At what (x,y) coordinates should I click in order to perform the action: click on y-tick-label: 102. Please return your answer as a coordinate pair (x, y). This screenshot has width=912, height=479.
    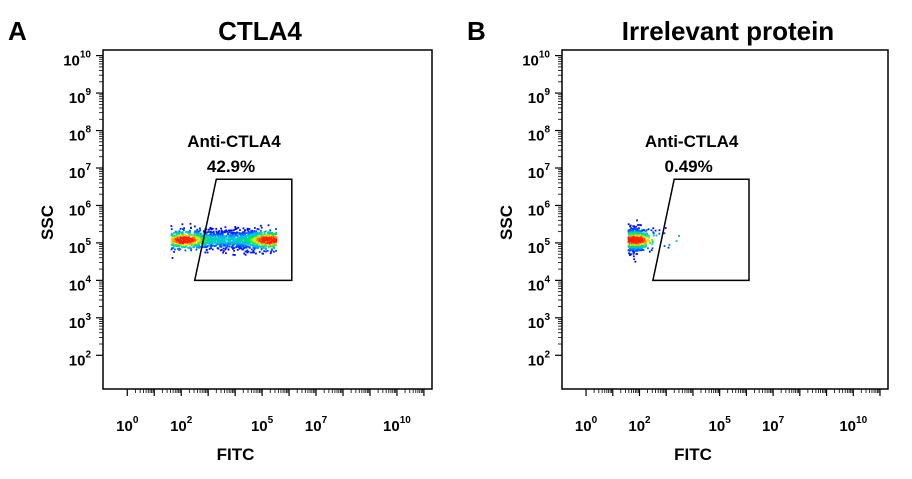
    Looking at the image, I should click on (539, 359).